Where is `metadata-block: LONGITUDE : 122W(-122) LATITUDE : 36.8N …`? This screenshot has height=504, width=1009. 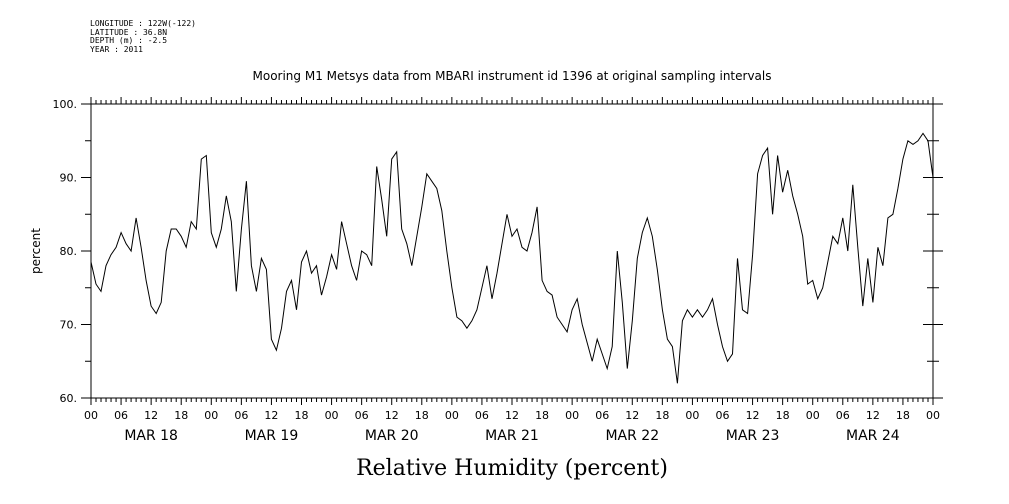
metadata-block: LONGITUDE : 122W(-122) LATITUDE : 36.8N … is located at coordinates (143, 36).